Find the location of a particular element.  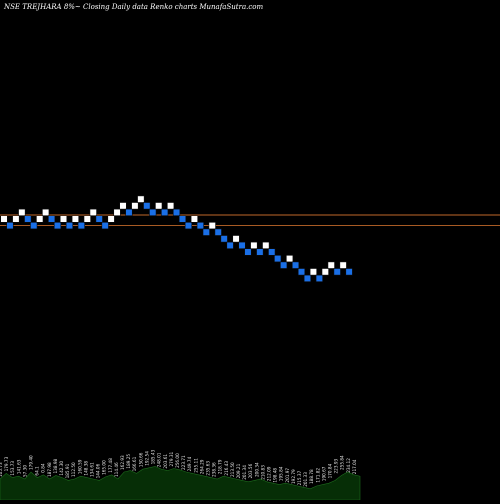

volume-label: 144.06 is located at coordinates (98, 470).